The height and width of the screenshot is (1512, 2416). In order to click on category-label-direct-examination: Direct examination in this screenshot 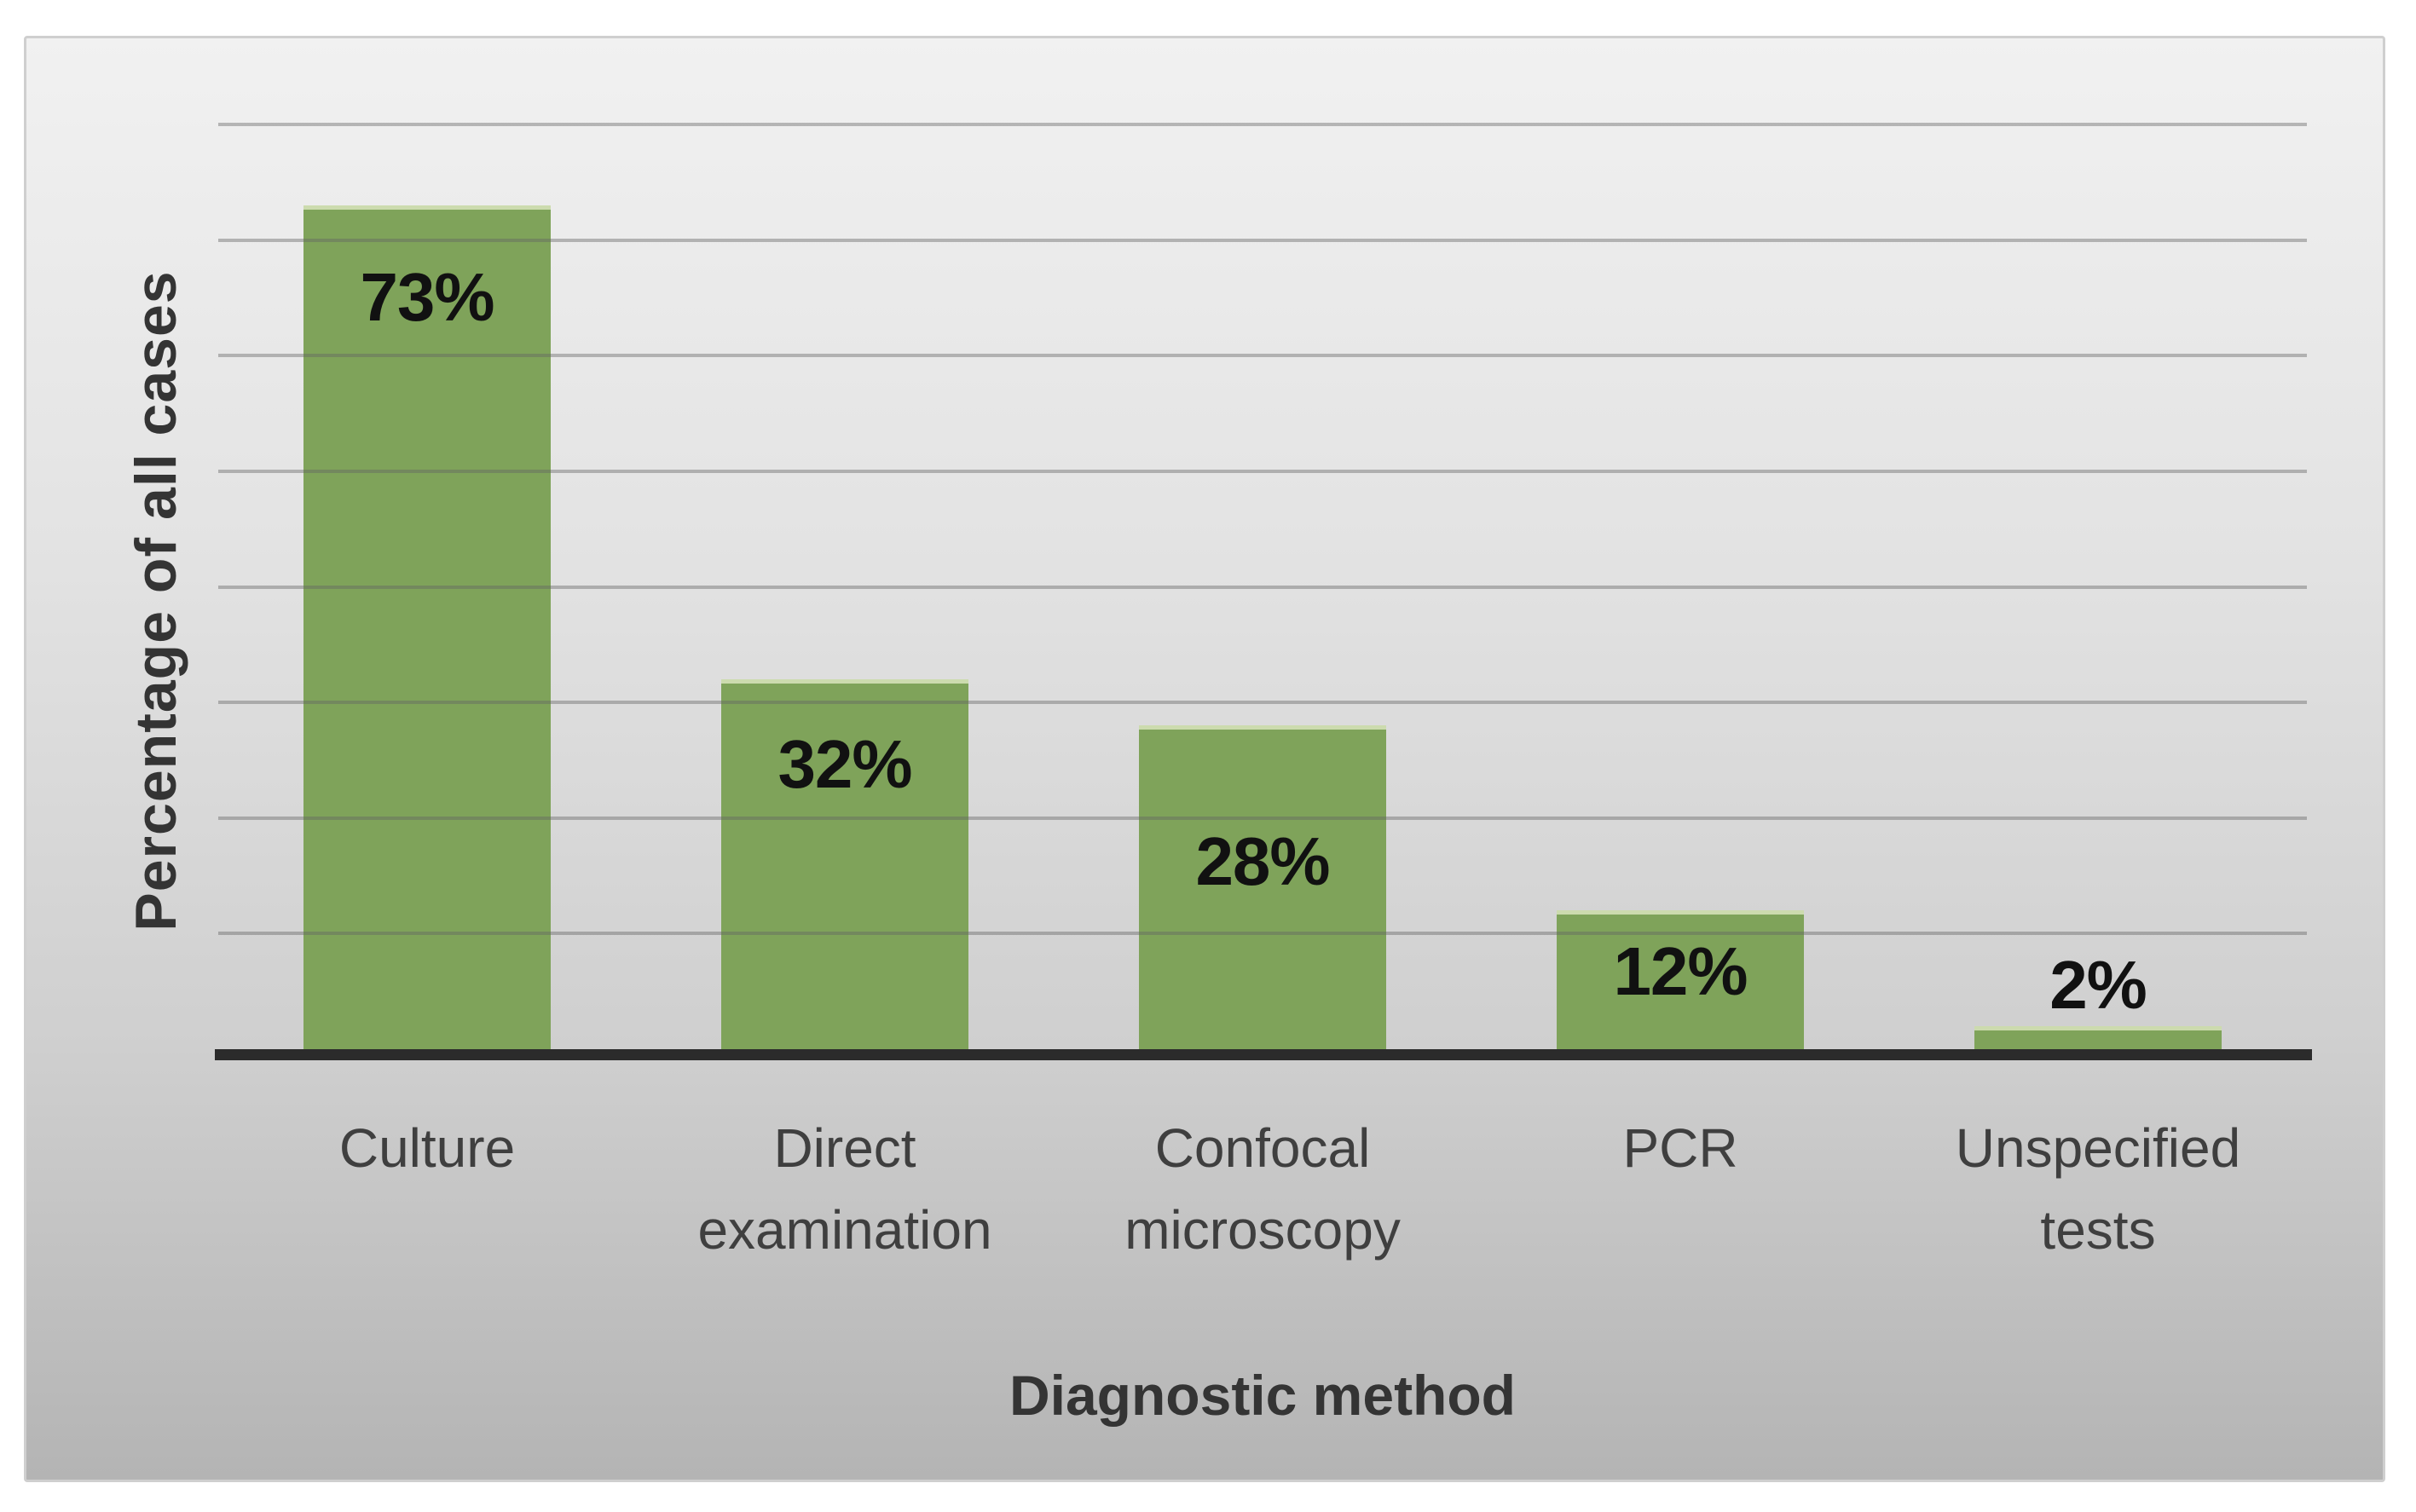, I will do `click(844, 1189)`.